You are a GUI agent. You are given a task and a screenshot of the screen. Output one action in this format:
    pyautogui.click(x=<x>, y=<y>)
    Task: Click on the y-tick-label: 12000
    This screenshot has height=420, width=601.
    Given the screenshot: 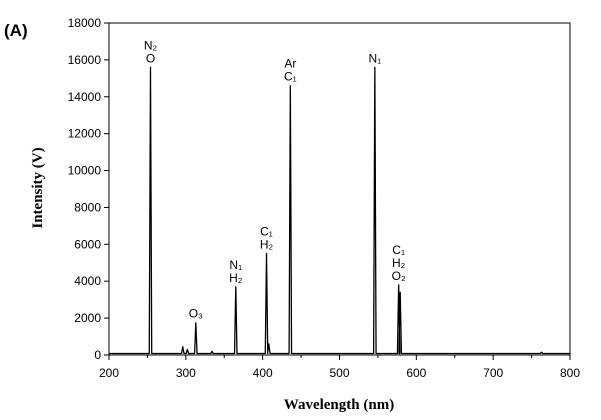 What is the action you would take?
    pyautogui.click(x=85, y=134)
    